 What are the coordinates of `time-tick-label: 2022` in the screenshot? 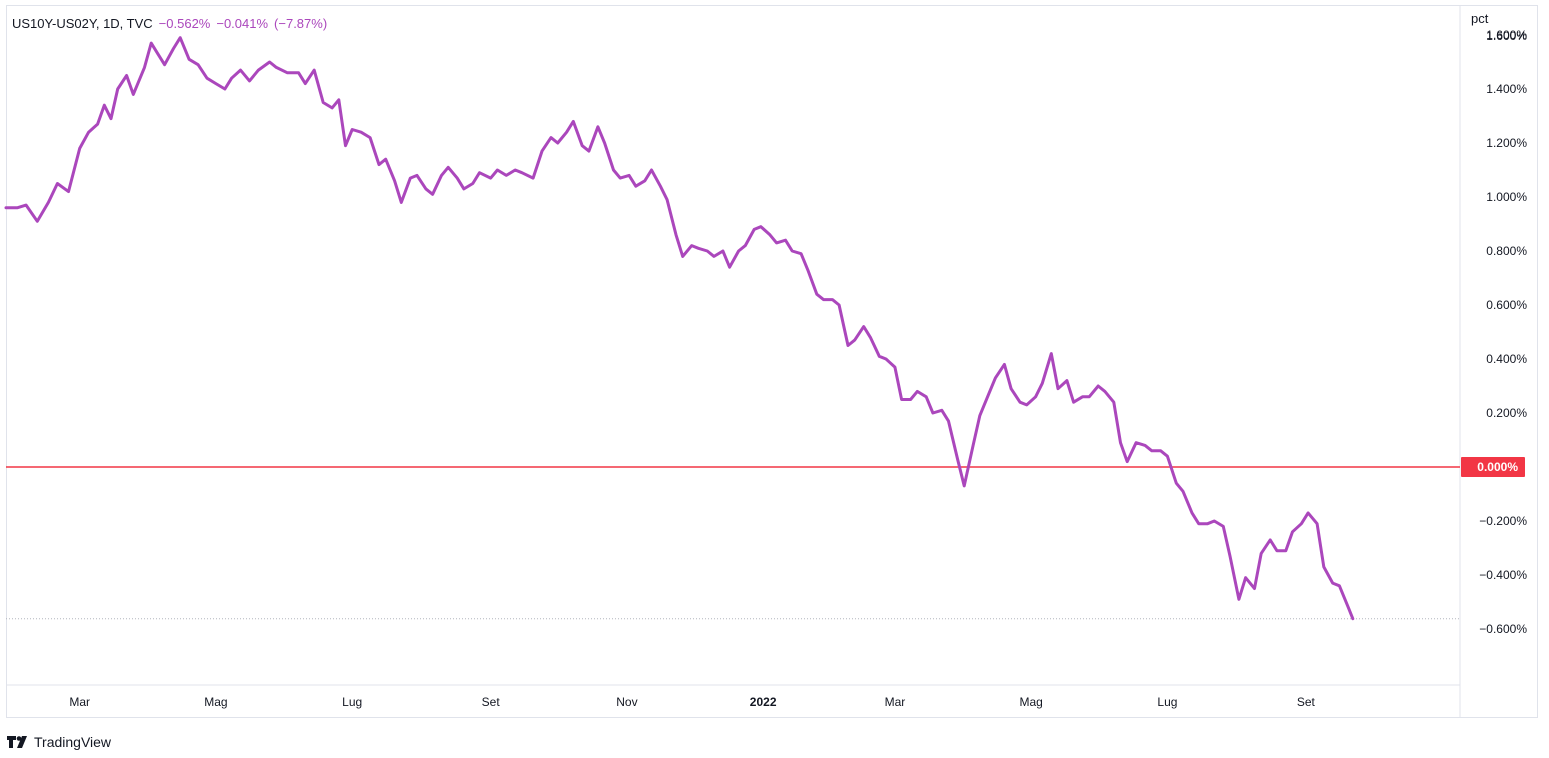 It's located at (763, 702).